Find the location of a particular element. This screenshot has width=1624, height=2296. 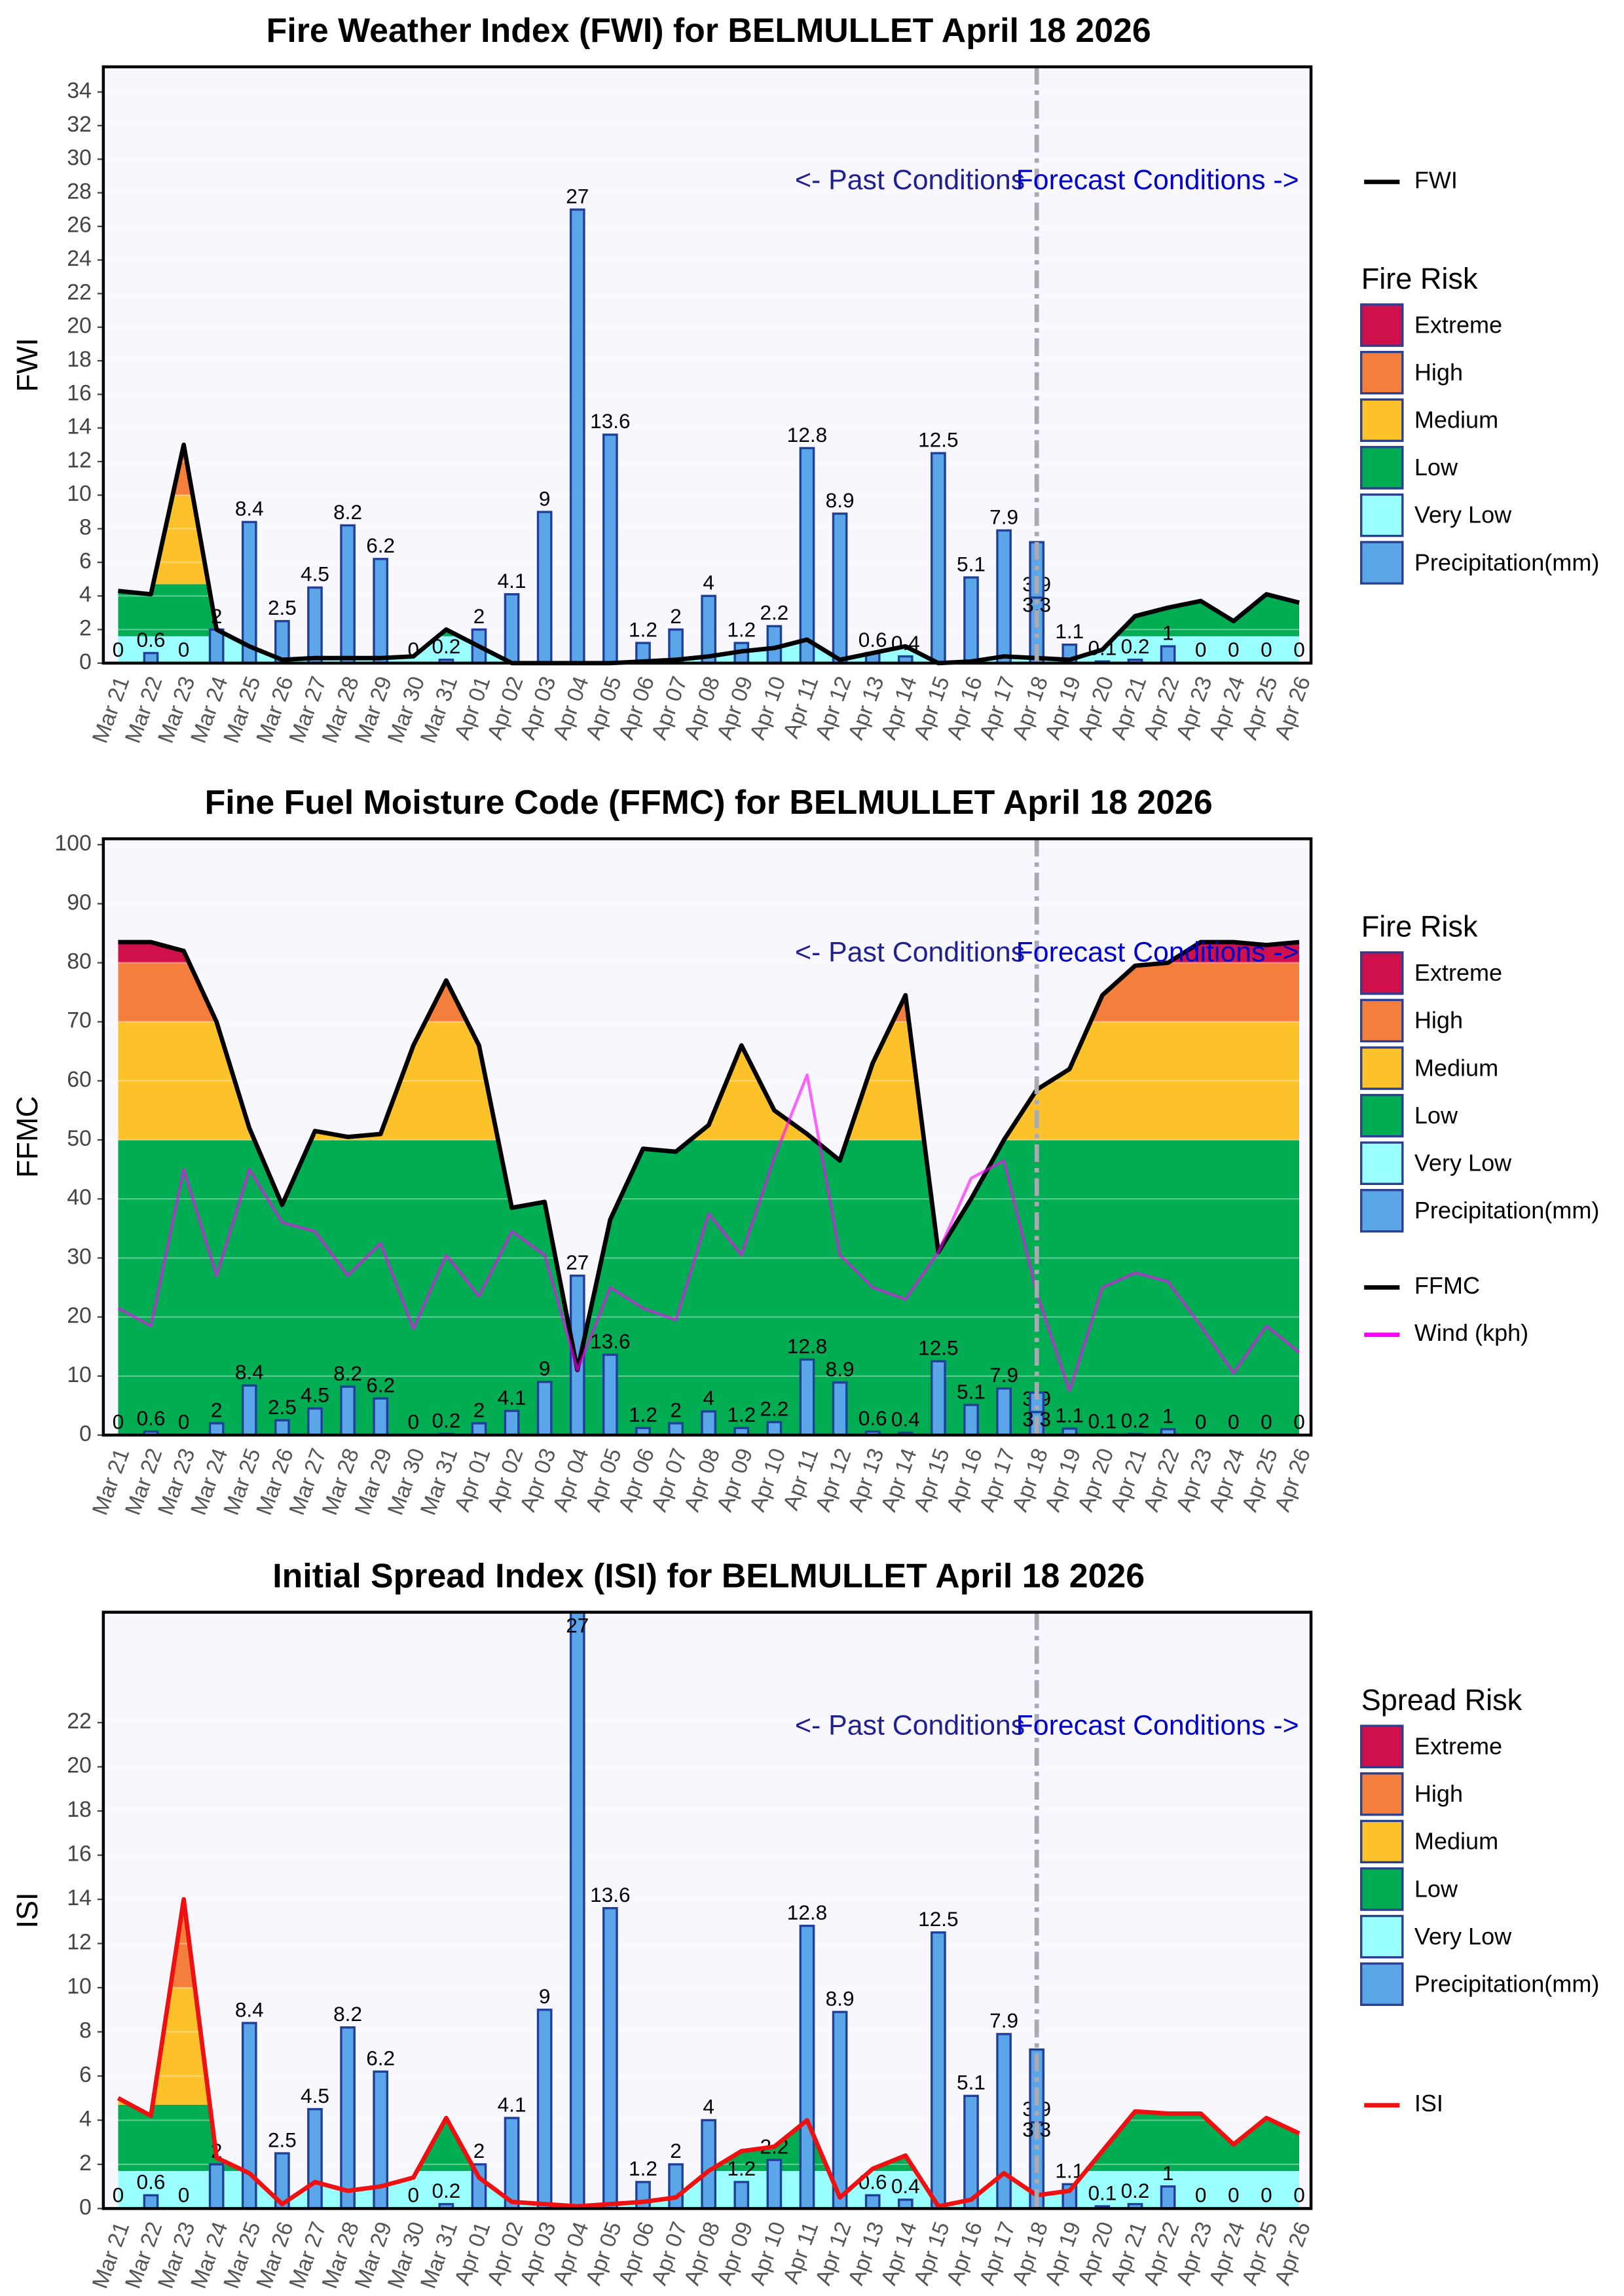

bar-value-label: 27 is located at coordinates (577, 1262).